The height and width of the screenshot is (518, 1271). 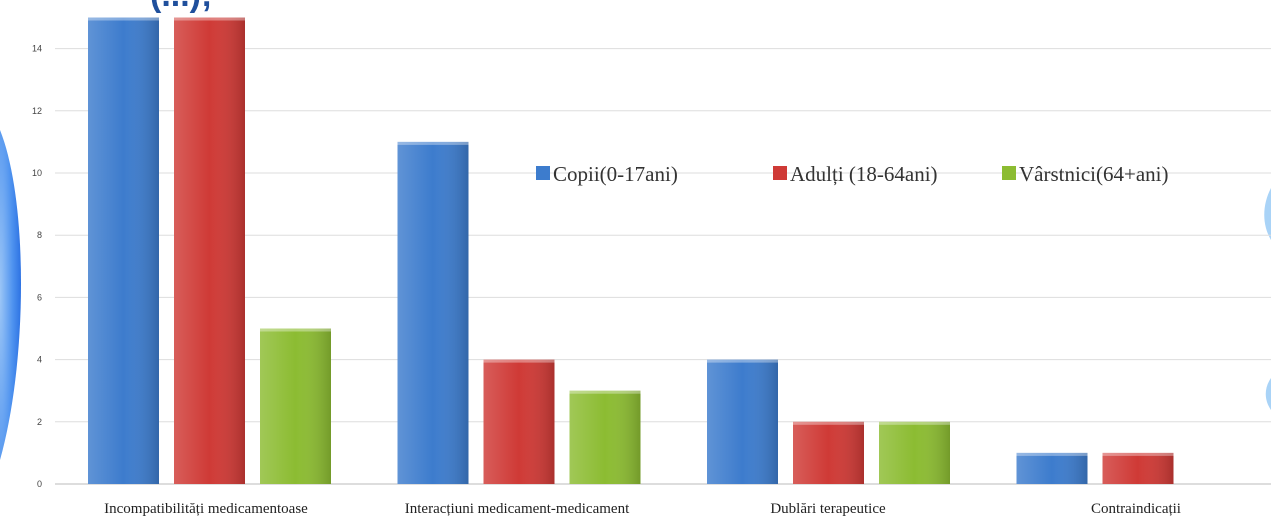 I want to click on legend-label-1: Copii(0-17ani), so click(x=615, y=174).